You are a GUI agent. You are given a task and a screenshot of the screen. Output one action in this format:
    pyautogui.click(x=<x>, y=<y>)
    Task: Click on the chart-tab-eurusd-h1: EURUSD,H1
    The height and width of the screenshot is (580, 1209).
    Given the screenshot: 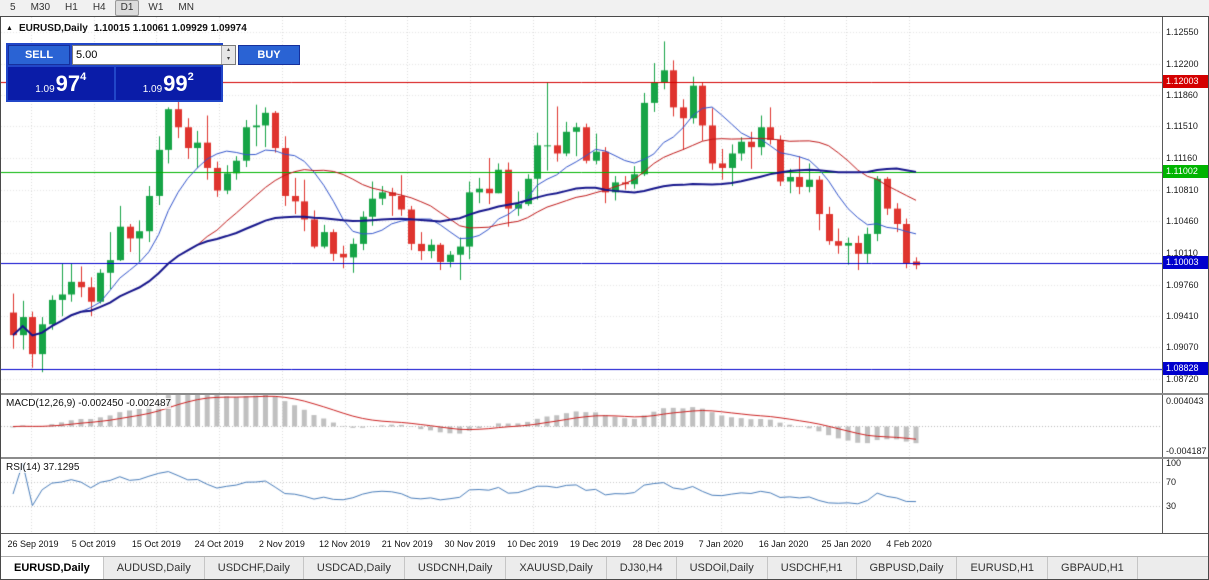 What is the action you would take?
    pyautogui.click(x=1003, y=568)
    